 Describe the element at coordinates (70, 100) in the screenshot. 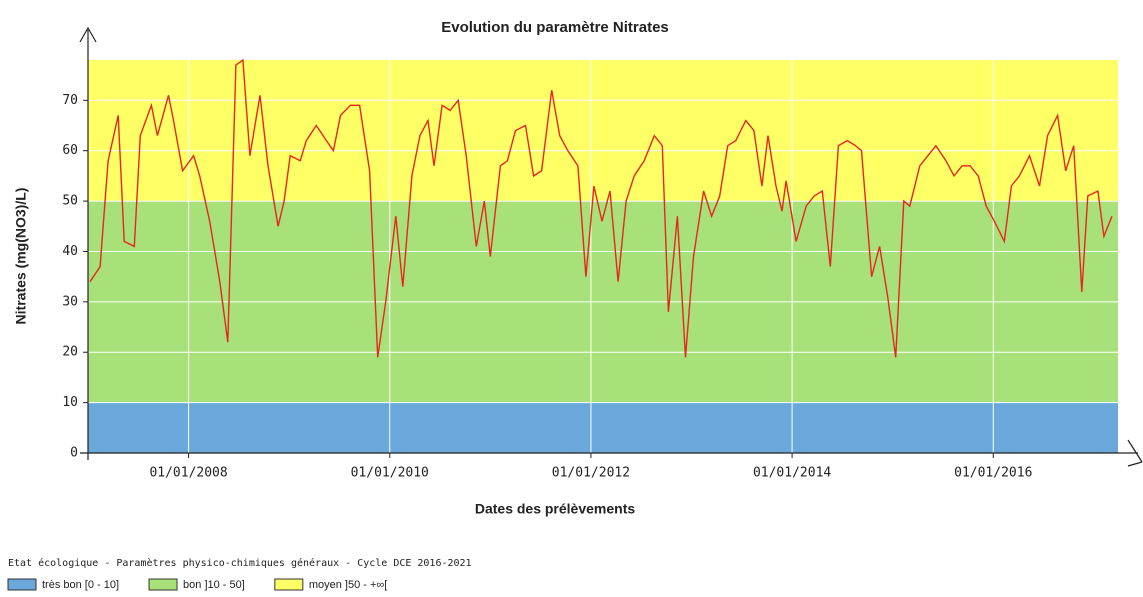

I see `y-tick-label: 70` at that location.